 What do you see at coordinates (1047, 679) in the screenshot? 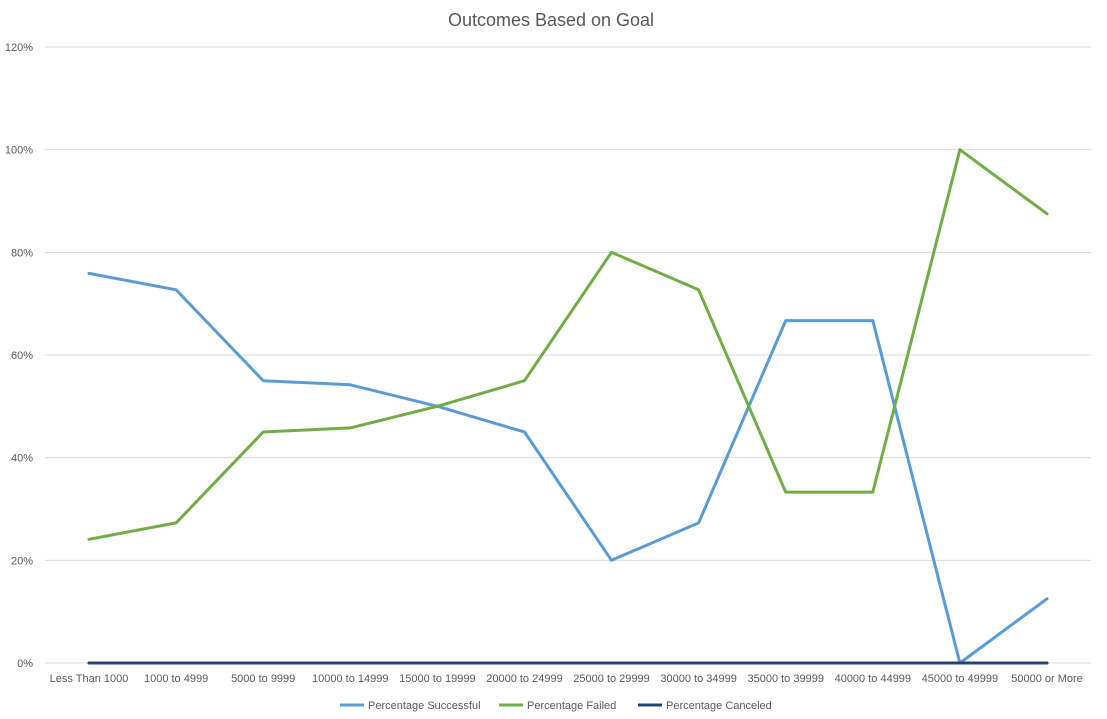
I see `x-tick-label: 50000 or More` at bounding box center [1047, 679].